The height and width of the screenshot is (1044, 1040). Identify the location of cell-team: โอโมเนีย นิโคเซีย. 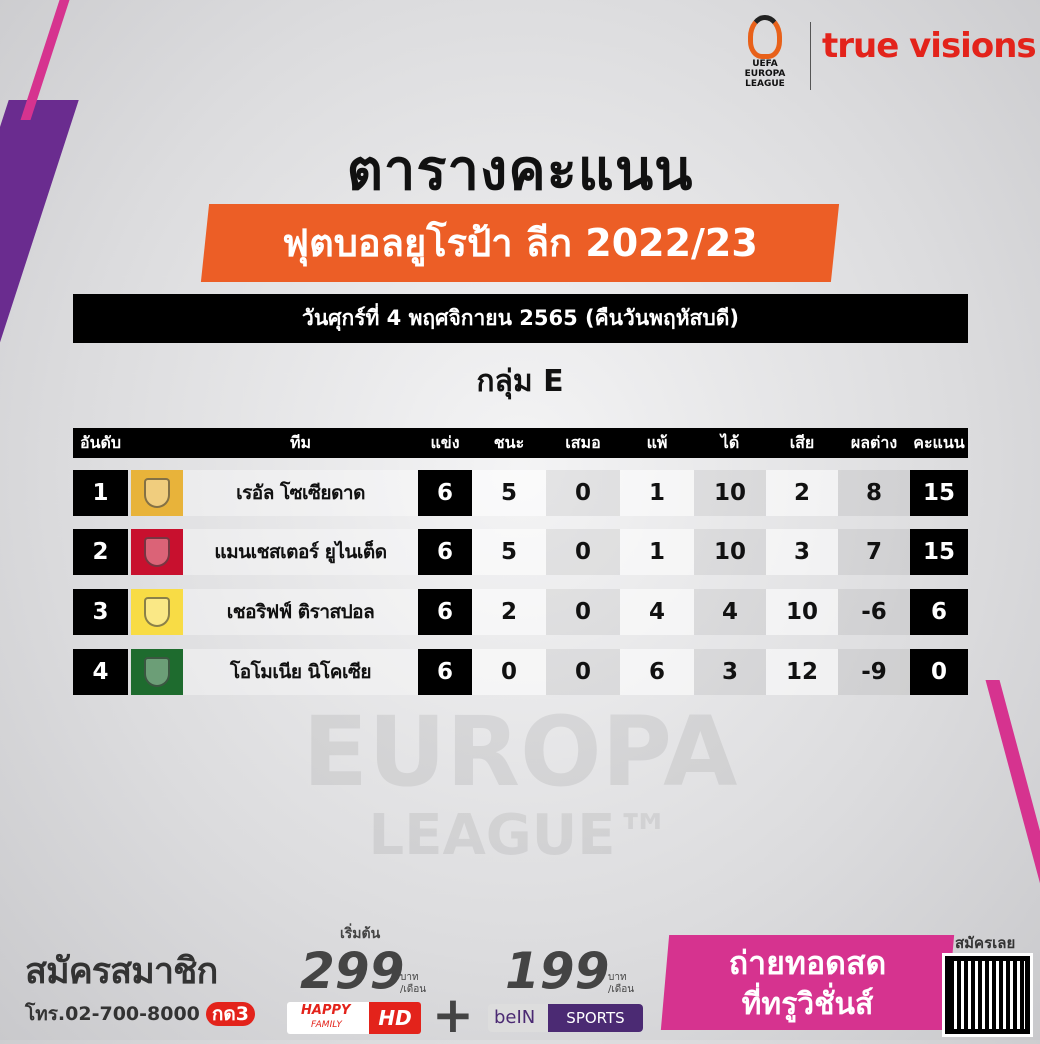
(300, 672).